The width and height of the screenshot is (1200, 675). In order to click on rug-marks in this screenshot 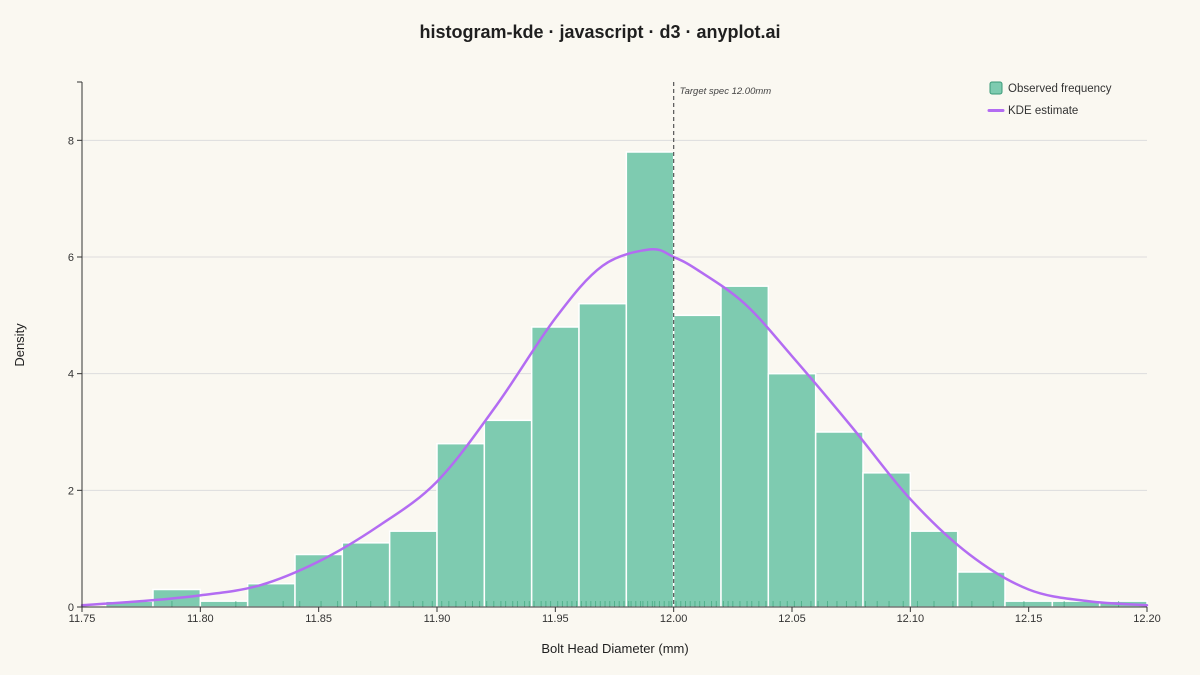, I will do `click(645, 604)`.